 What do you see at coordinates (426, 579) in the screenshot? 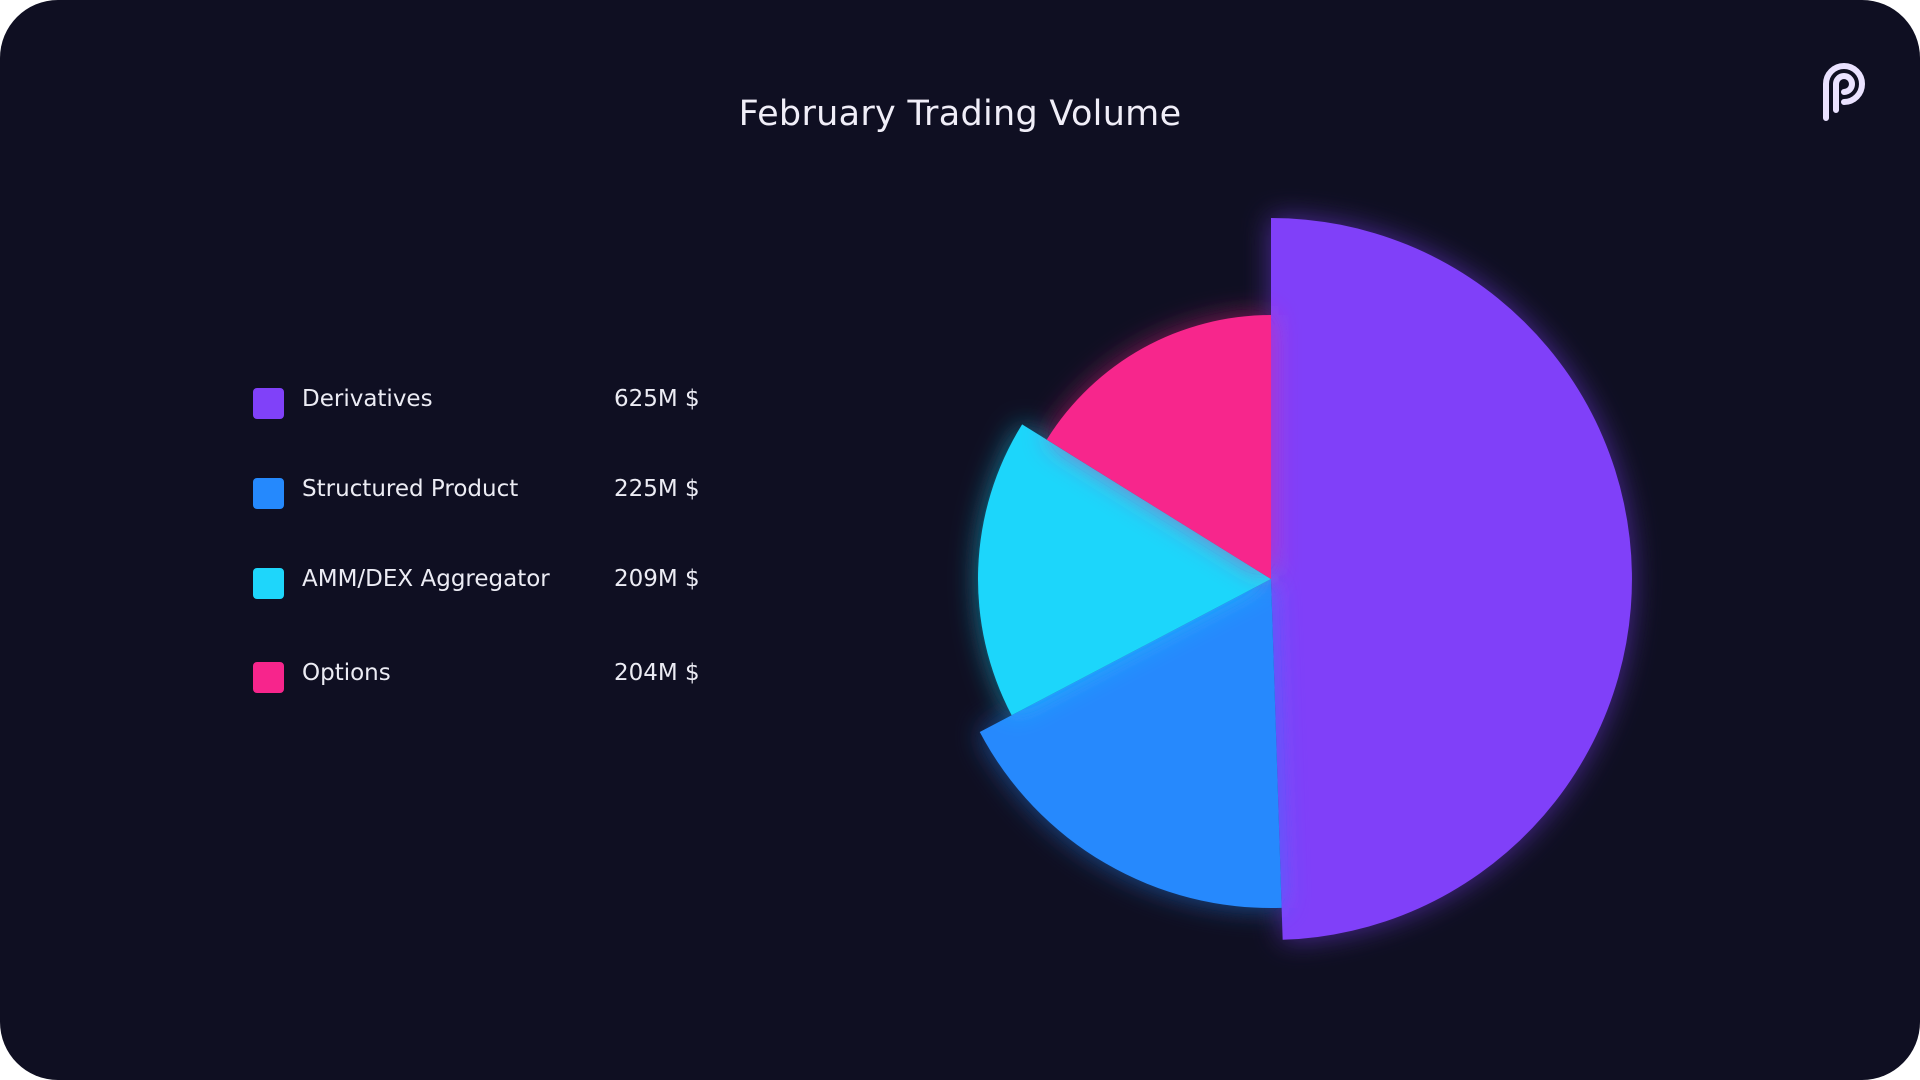
I see `legend-label: AMM/DEX Aggregator` at bounding box center [426, 579].